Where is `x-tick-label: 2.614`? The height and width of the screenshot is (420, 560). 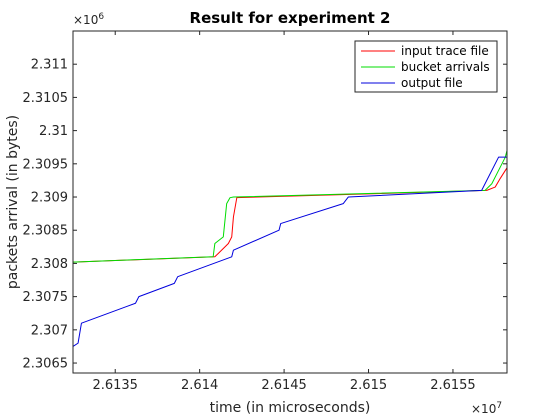 x-tick-label: 2.614 is located at coordinates (199, 385).